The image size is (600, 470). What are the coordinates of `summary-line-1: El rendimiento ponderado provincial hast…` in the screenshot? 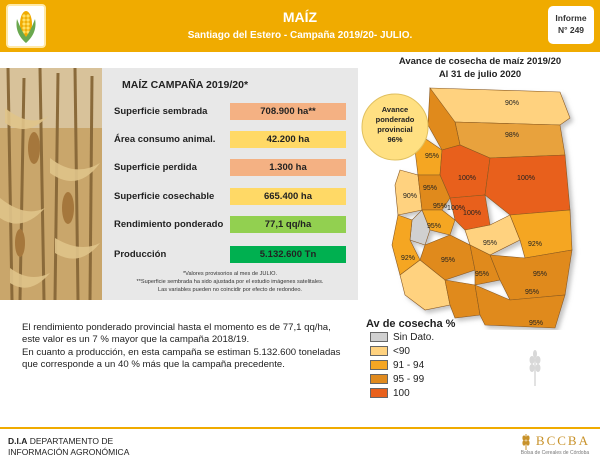 It's located at (176, 327).